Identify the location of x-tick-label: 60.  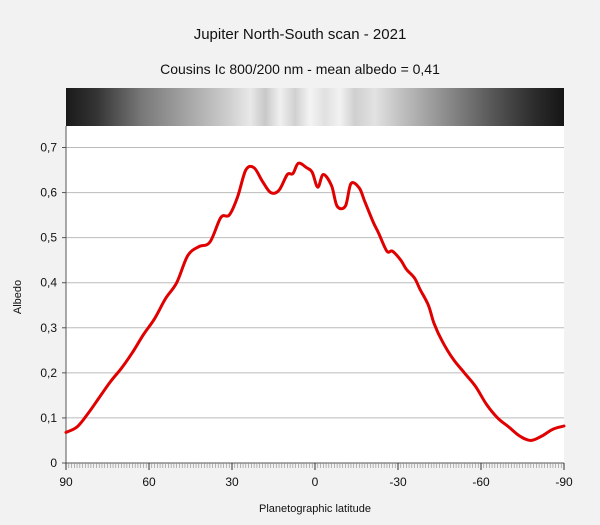
(149, 482).